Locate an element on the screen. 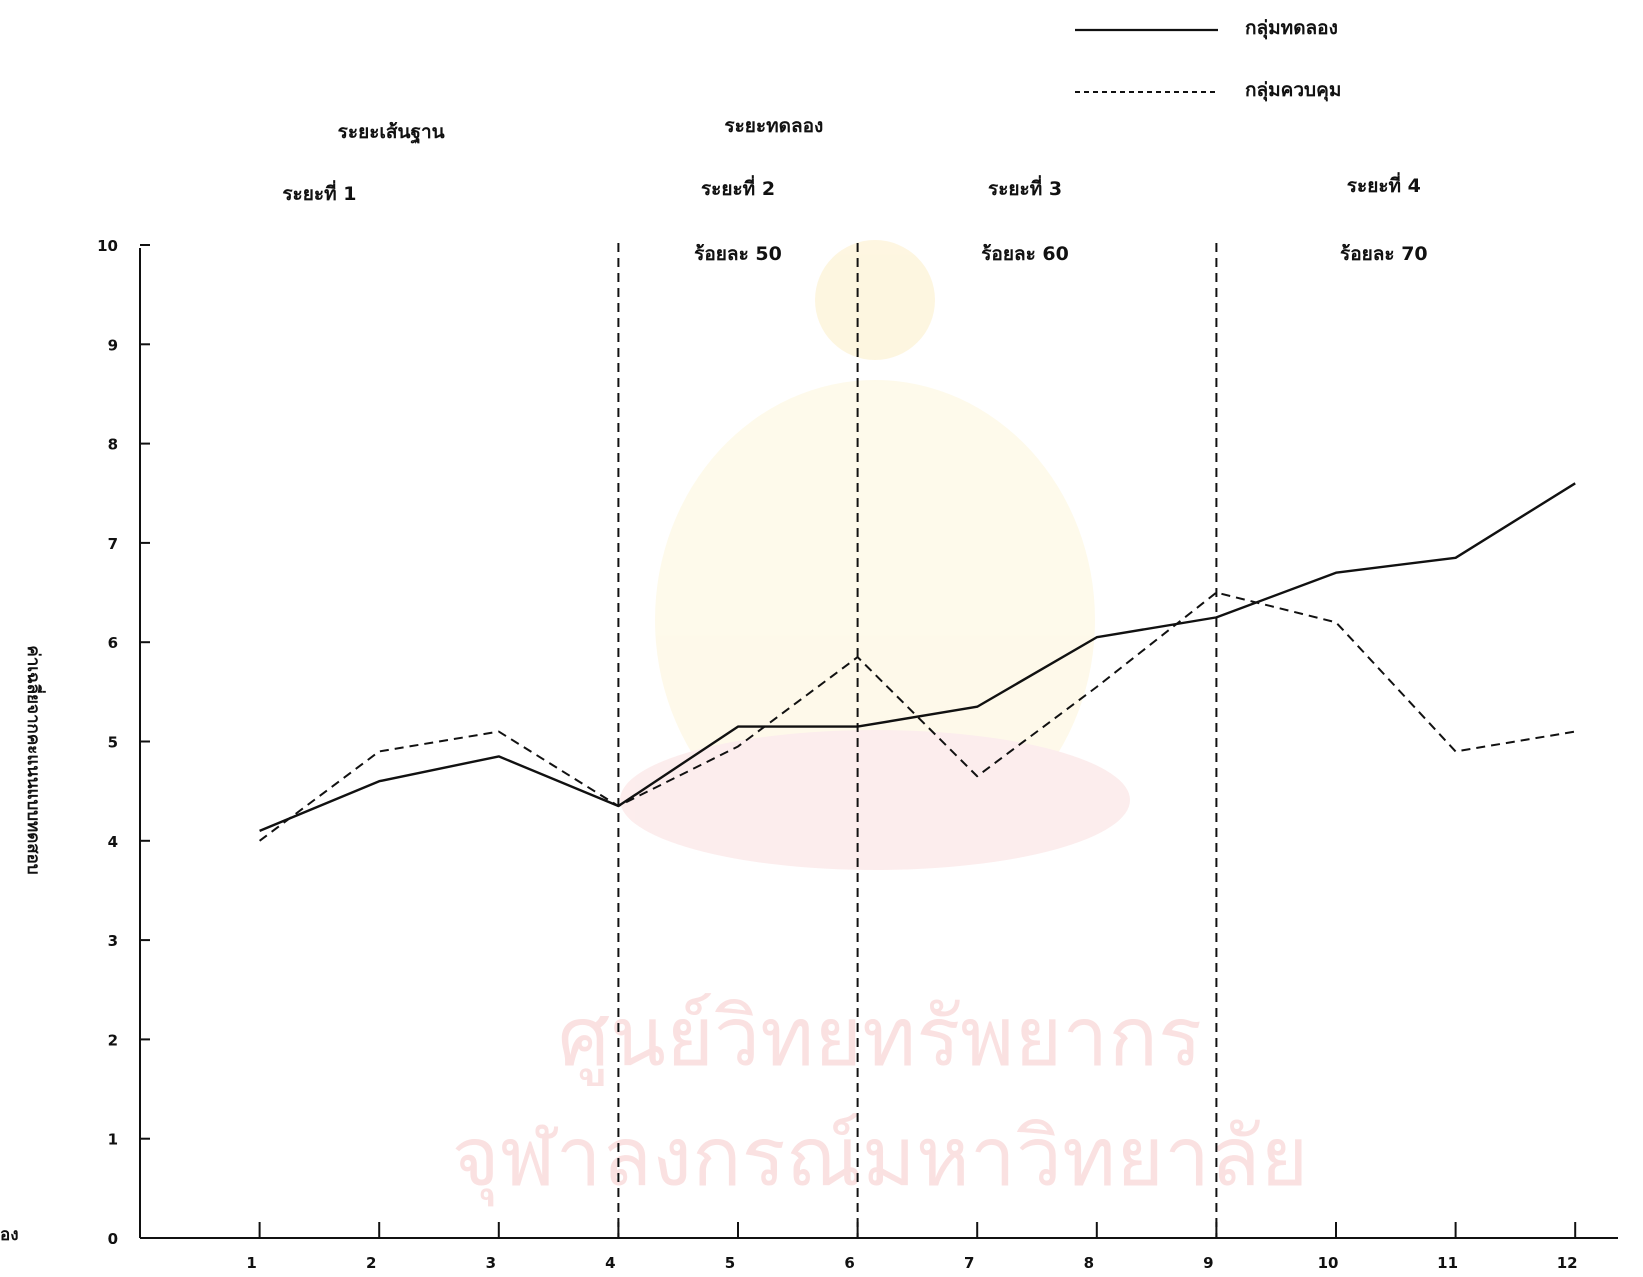 The image size is (1643, 1277). legend-label-experimental: กลุ่มทดลอง is located at coordinates (1291, 28).